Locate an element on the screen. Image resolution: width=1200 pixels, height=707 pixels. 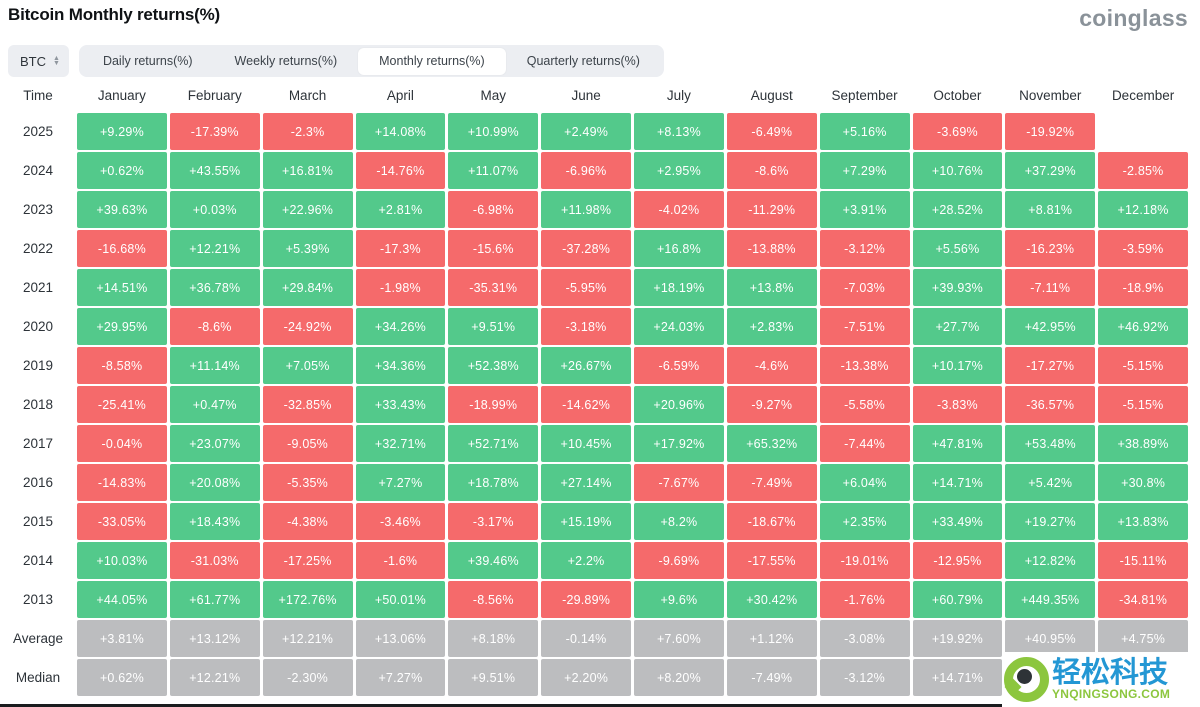
row-label: 2018 is located at coordinates (38, 404).